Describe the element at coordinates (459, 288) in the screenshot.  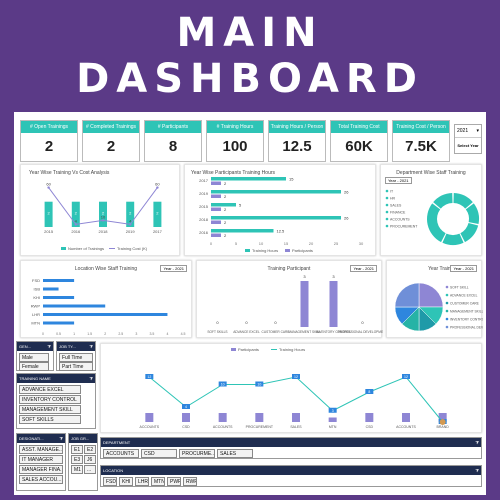
I see `legend-label: SOFT SKILL` at that location.